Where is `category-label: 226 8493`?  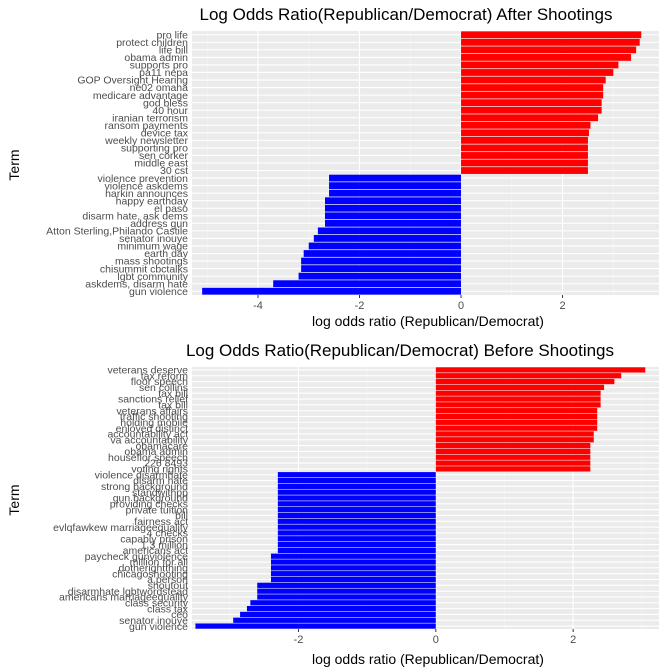
category-label: 226 8493 is located at coordinates (166, 464).